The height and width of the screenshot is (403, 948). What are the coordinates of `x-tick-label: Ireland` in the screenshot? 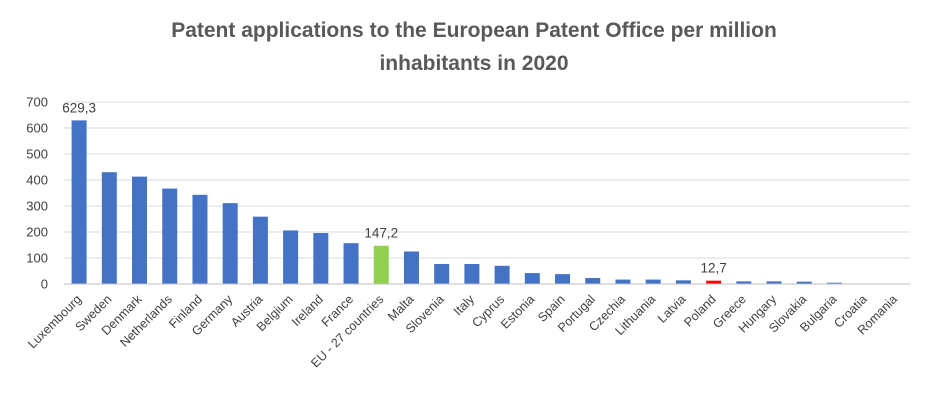 It's located at (307, 310).